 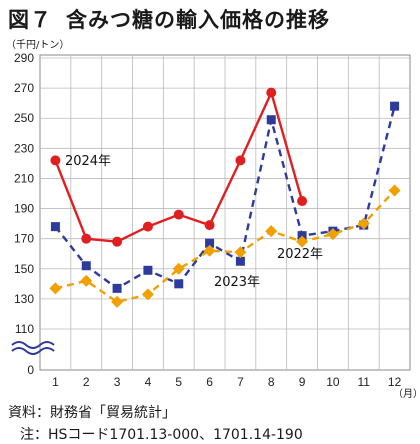 I want to click on x-tick-label: 9, so click(x=302, y=382).